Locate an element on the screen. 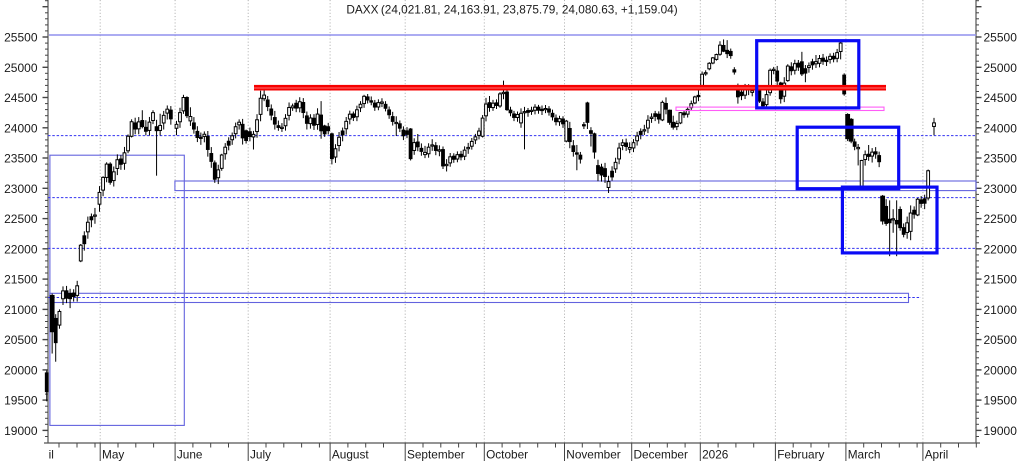 The height and width of the screenshot is (467, 1024). svg-text: December is located at coordinates (661, 455).